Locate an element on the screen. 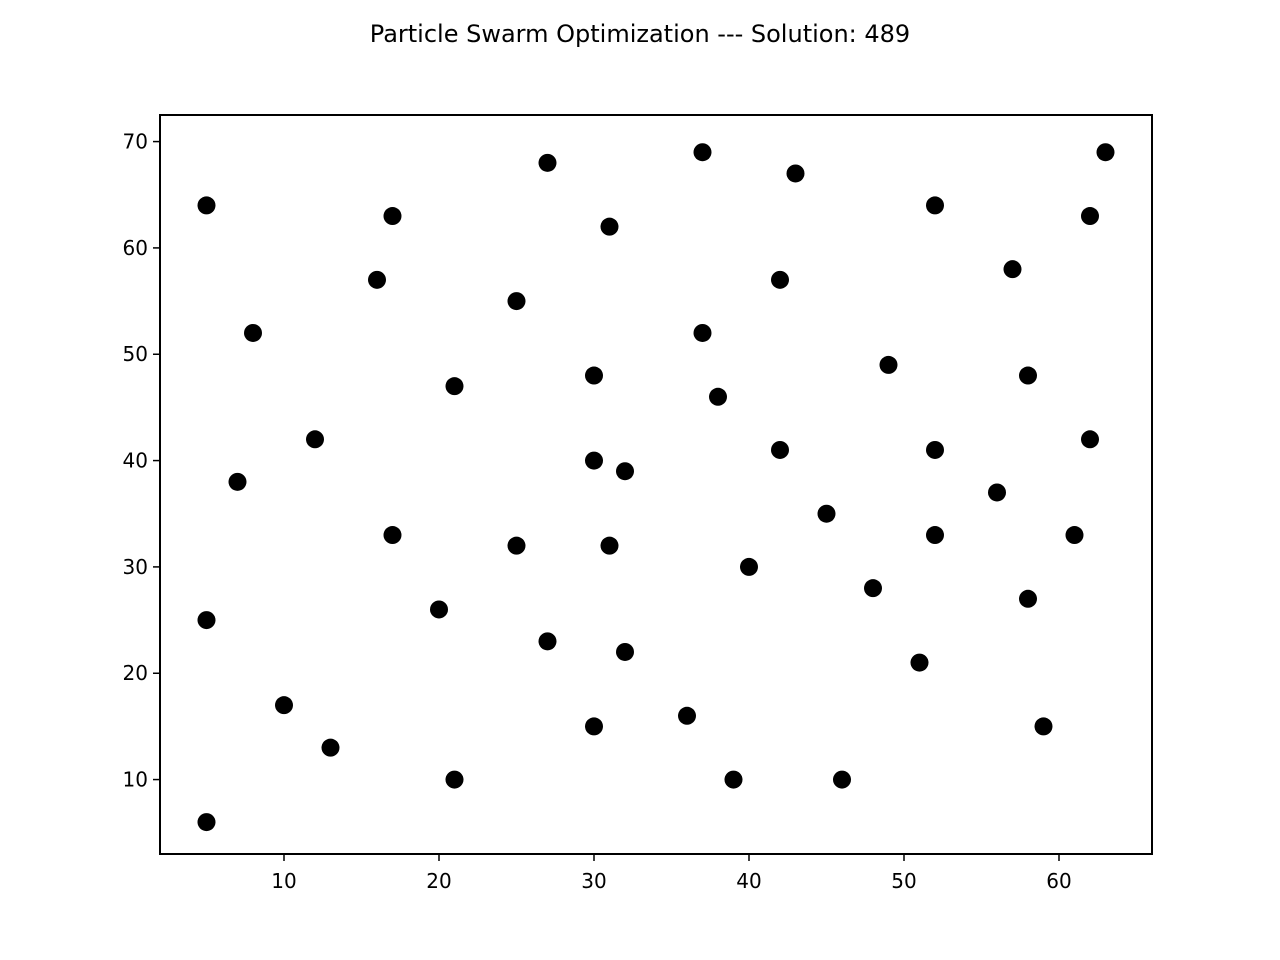 This screenshot has height=960, width=1280. x-tick-label: 50 is located at coordinates (903, 881).